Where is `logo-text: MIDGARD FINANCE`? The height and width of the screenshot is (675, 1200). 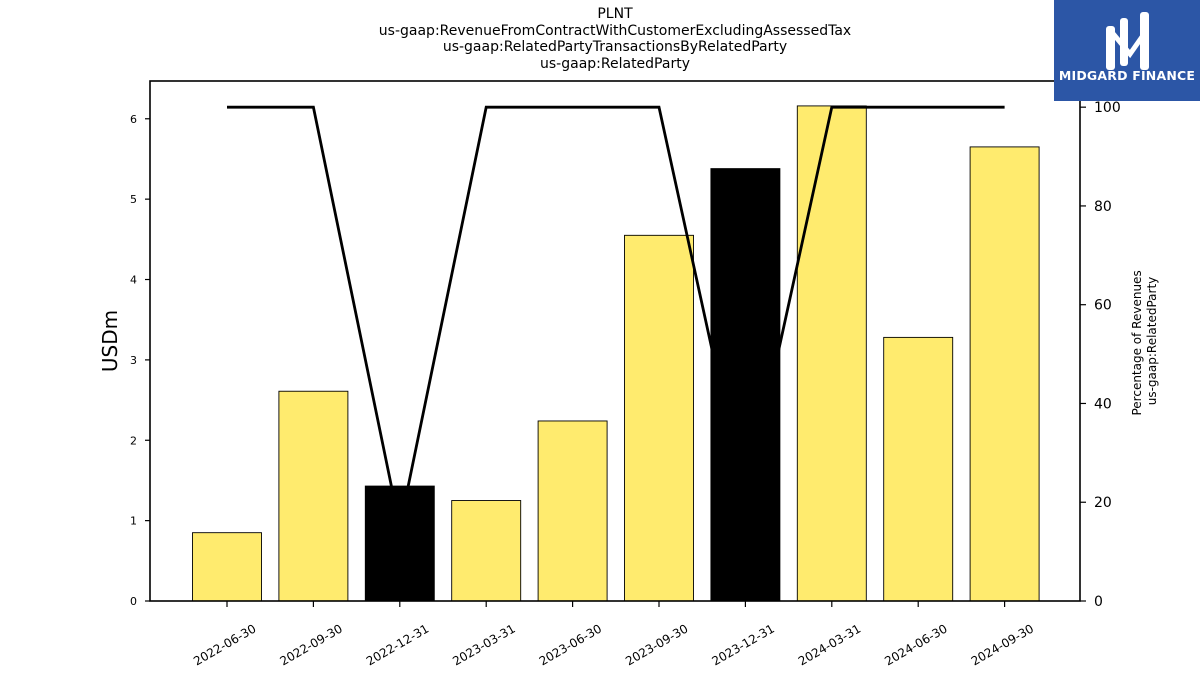
logo-text: MIDGARD FINANCE is located at coordinates (1127, 75).